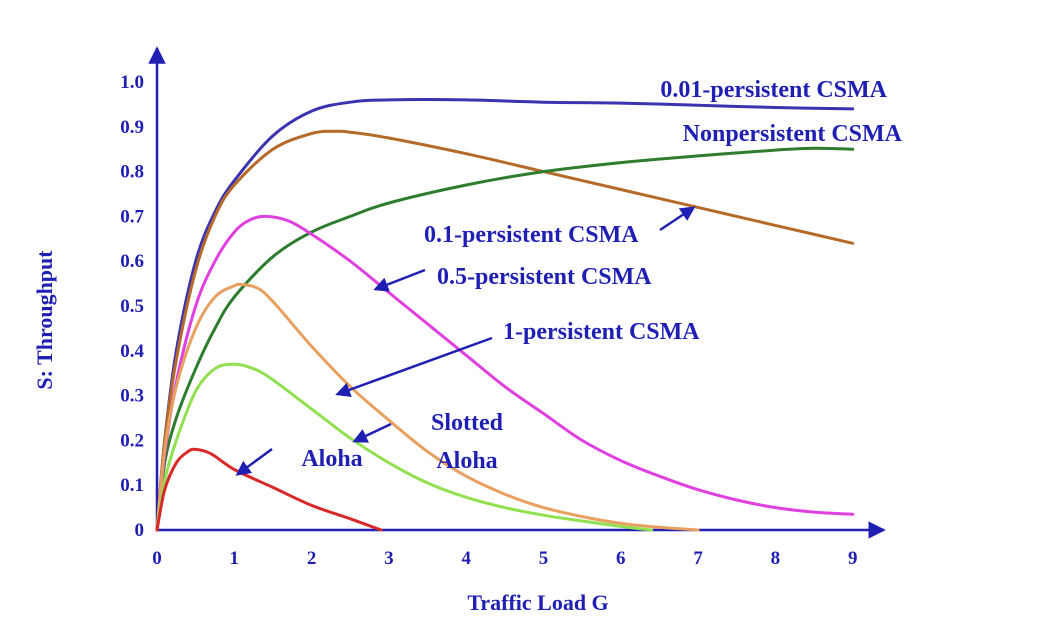 The height and width of the screenshot is (632, 1052). I want to click on x-tick-label: 3, so click(389, 558).